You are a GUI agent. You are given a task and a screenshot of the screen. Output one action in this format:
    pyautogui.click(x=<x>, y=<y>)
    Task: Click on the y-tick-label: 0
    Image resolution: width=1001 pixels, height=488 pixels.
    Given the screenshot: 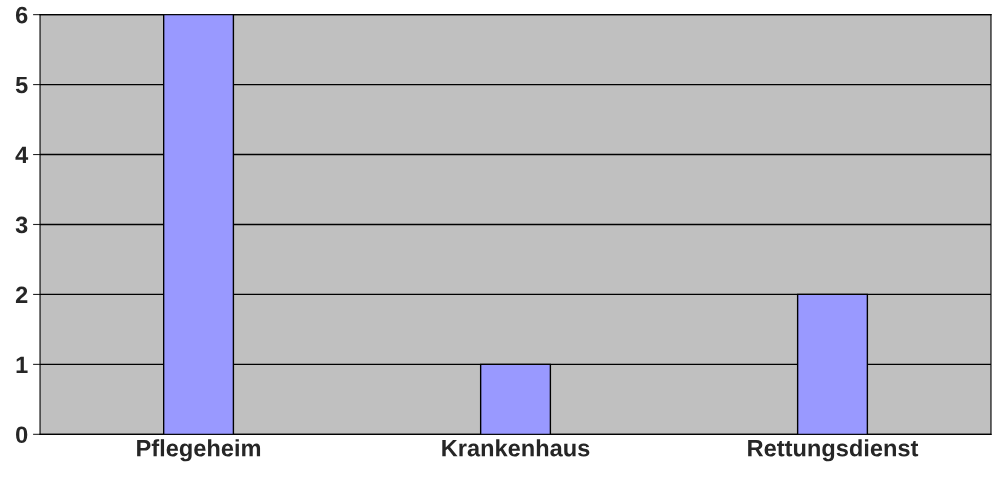 What is the action you would take?
    pyautogui.click(x=22, y=435)
    